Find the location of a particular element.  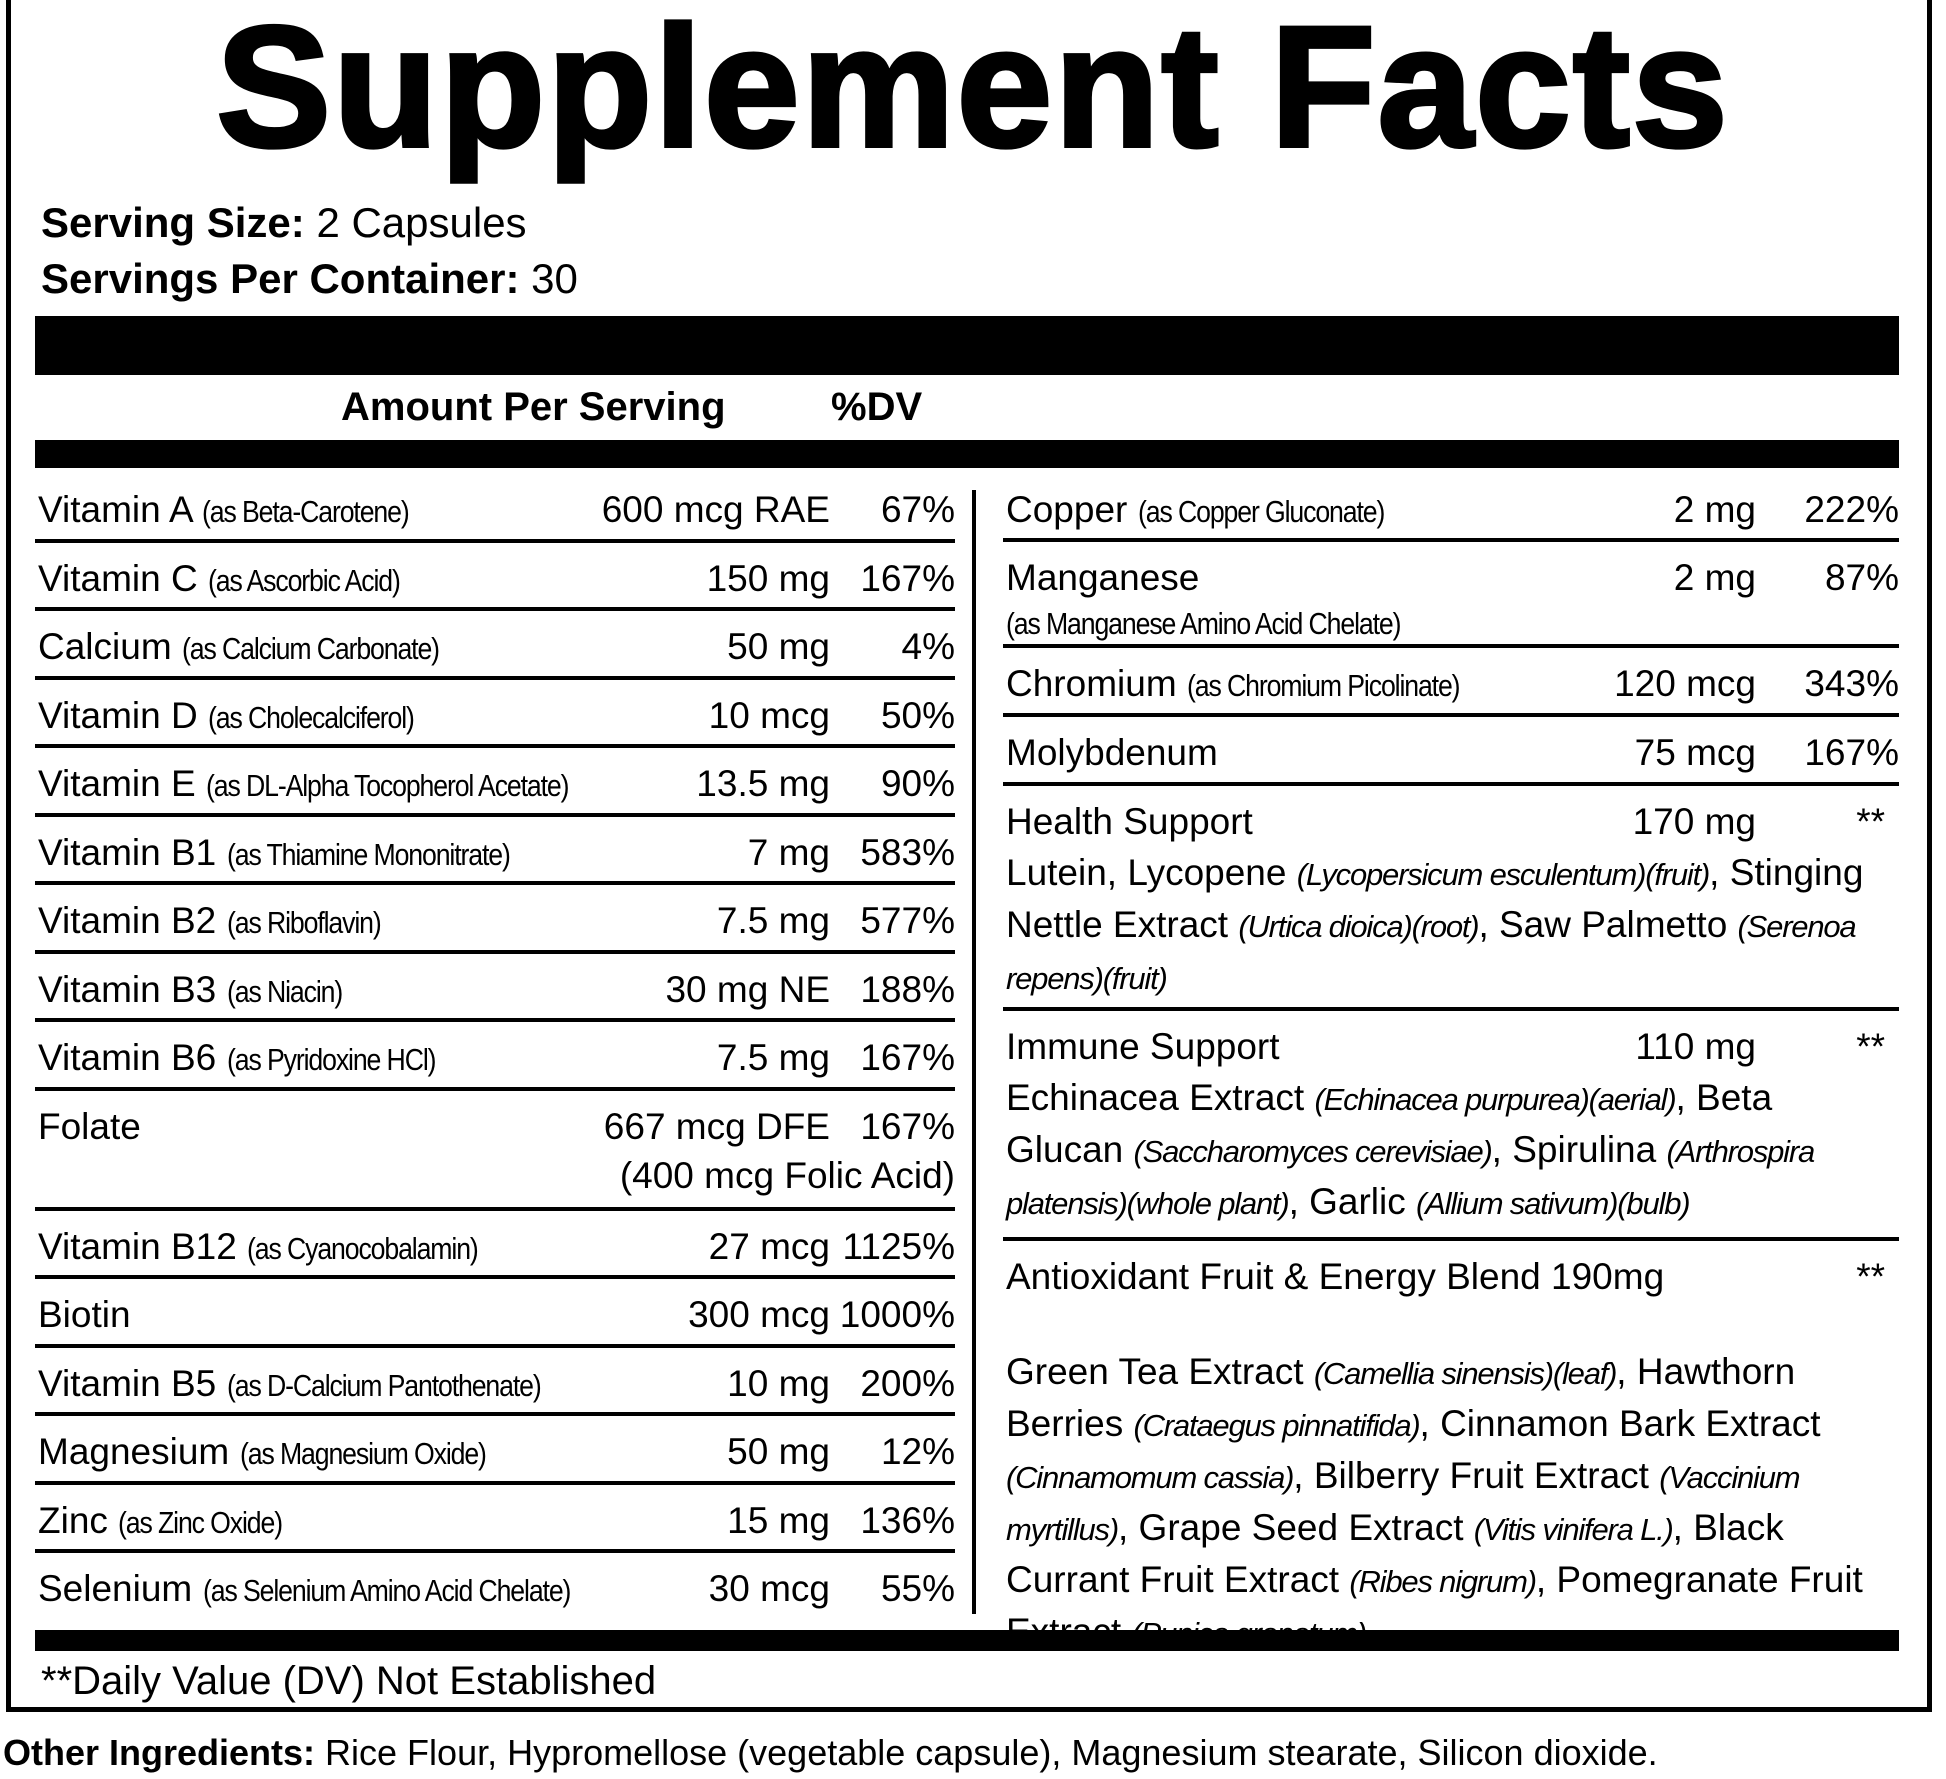

nutrient-name-text: Magnesium is located at coordinates (134, 1451).